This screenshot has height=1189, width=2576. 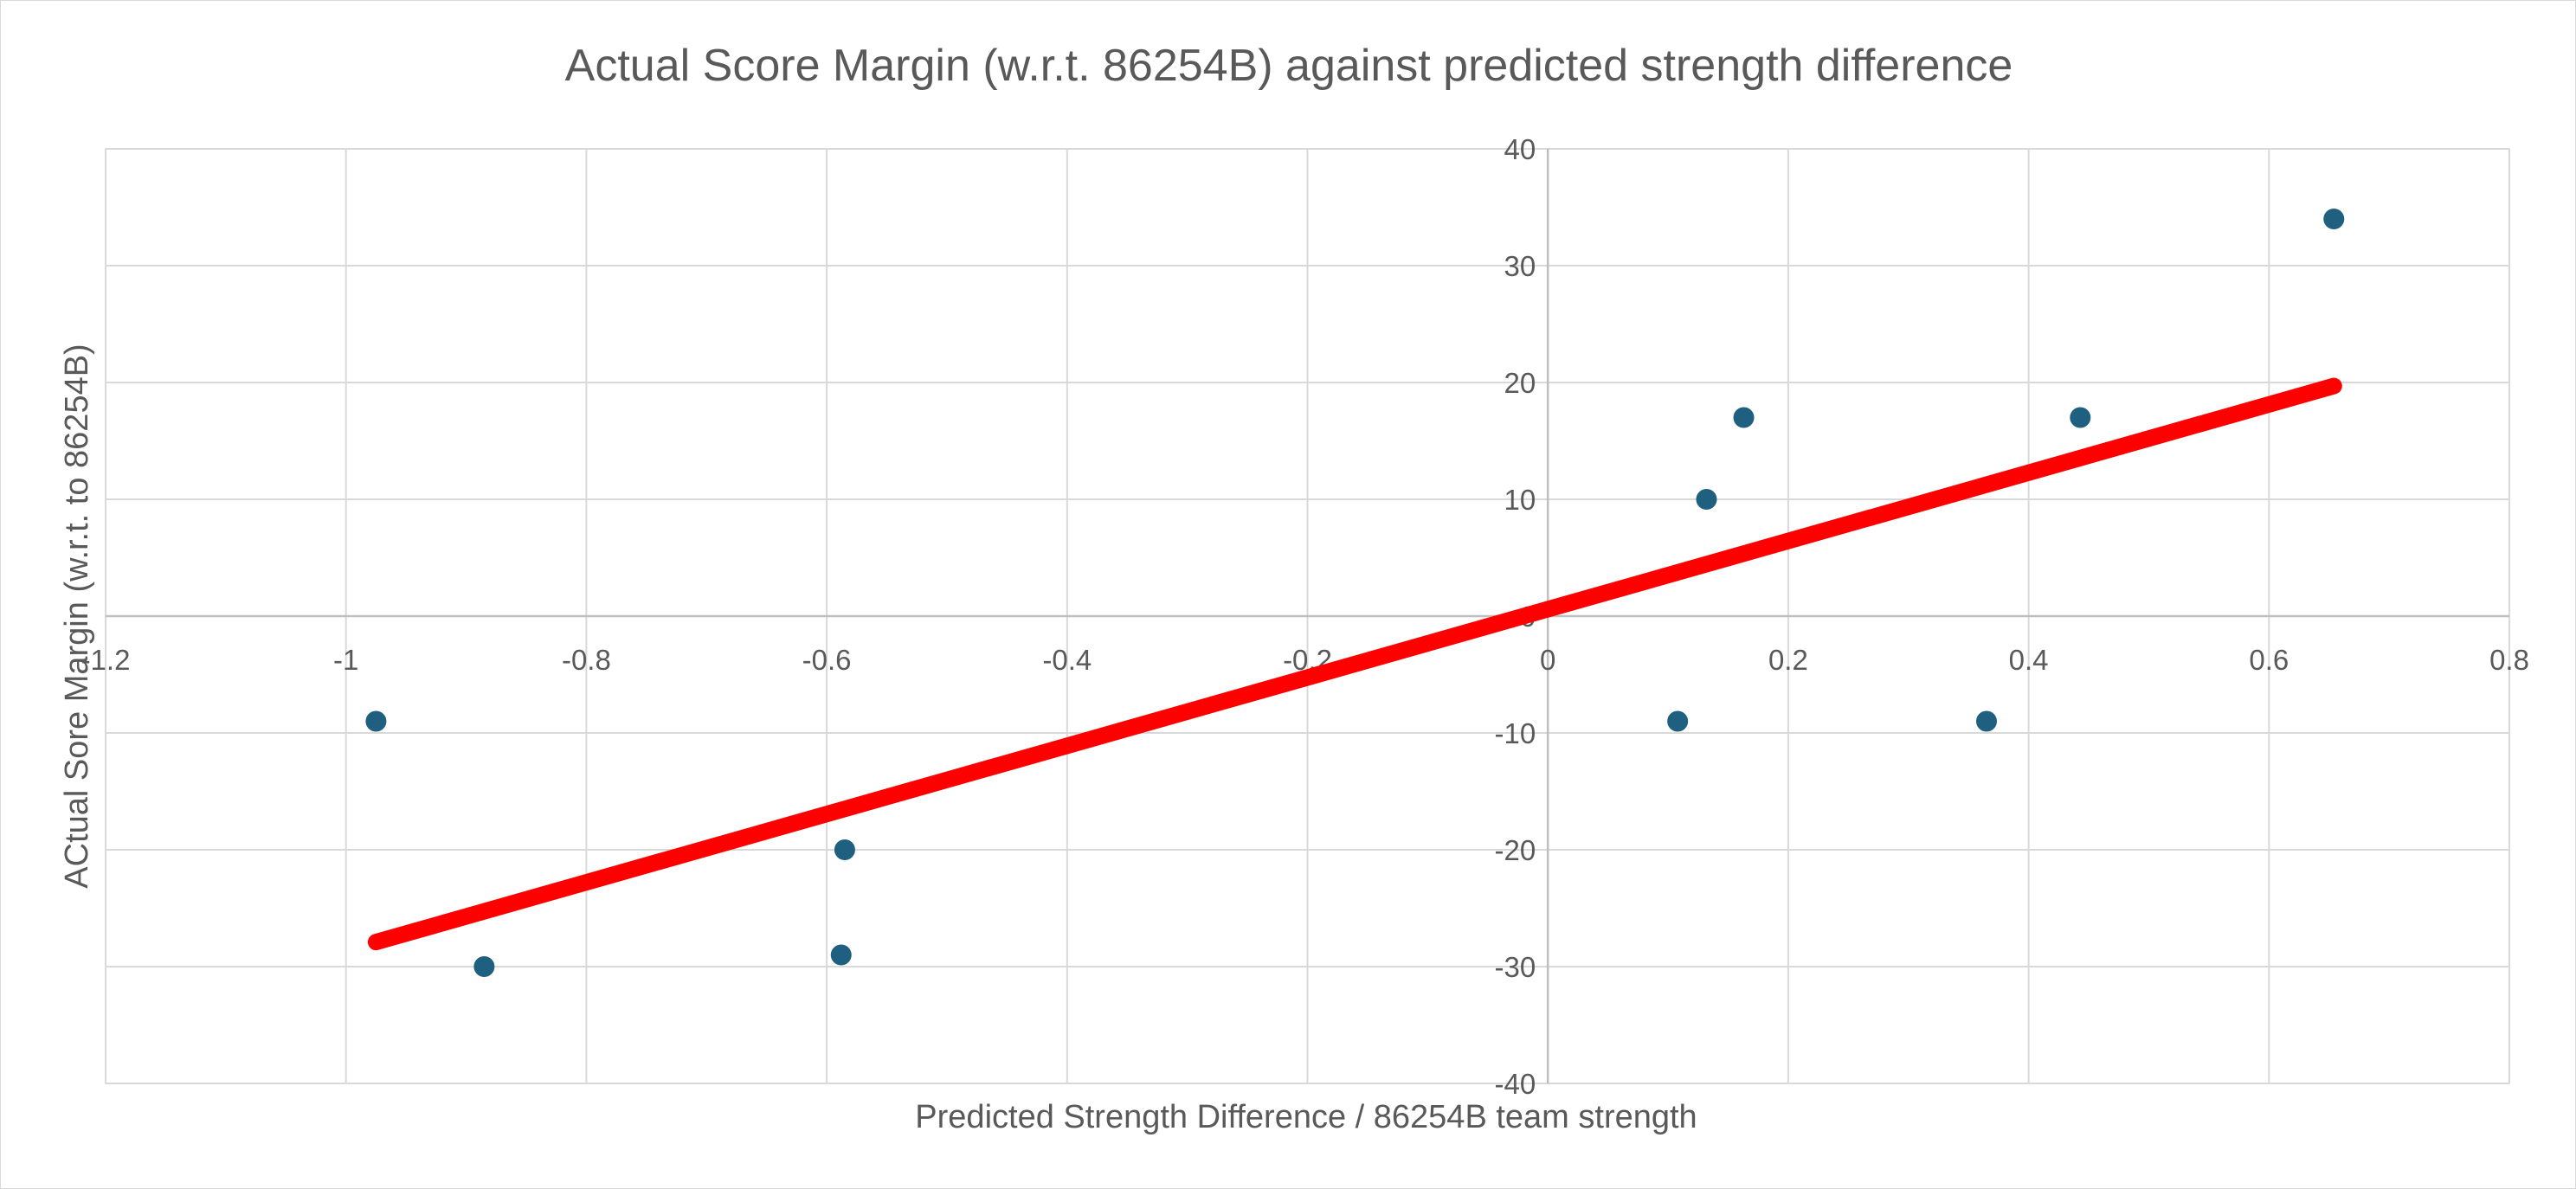 I want to click on x-tick-label: 0.2, so click(x=1788, y=660).